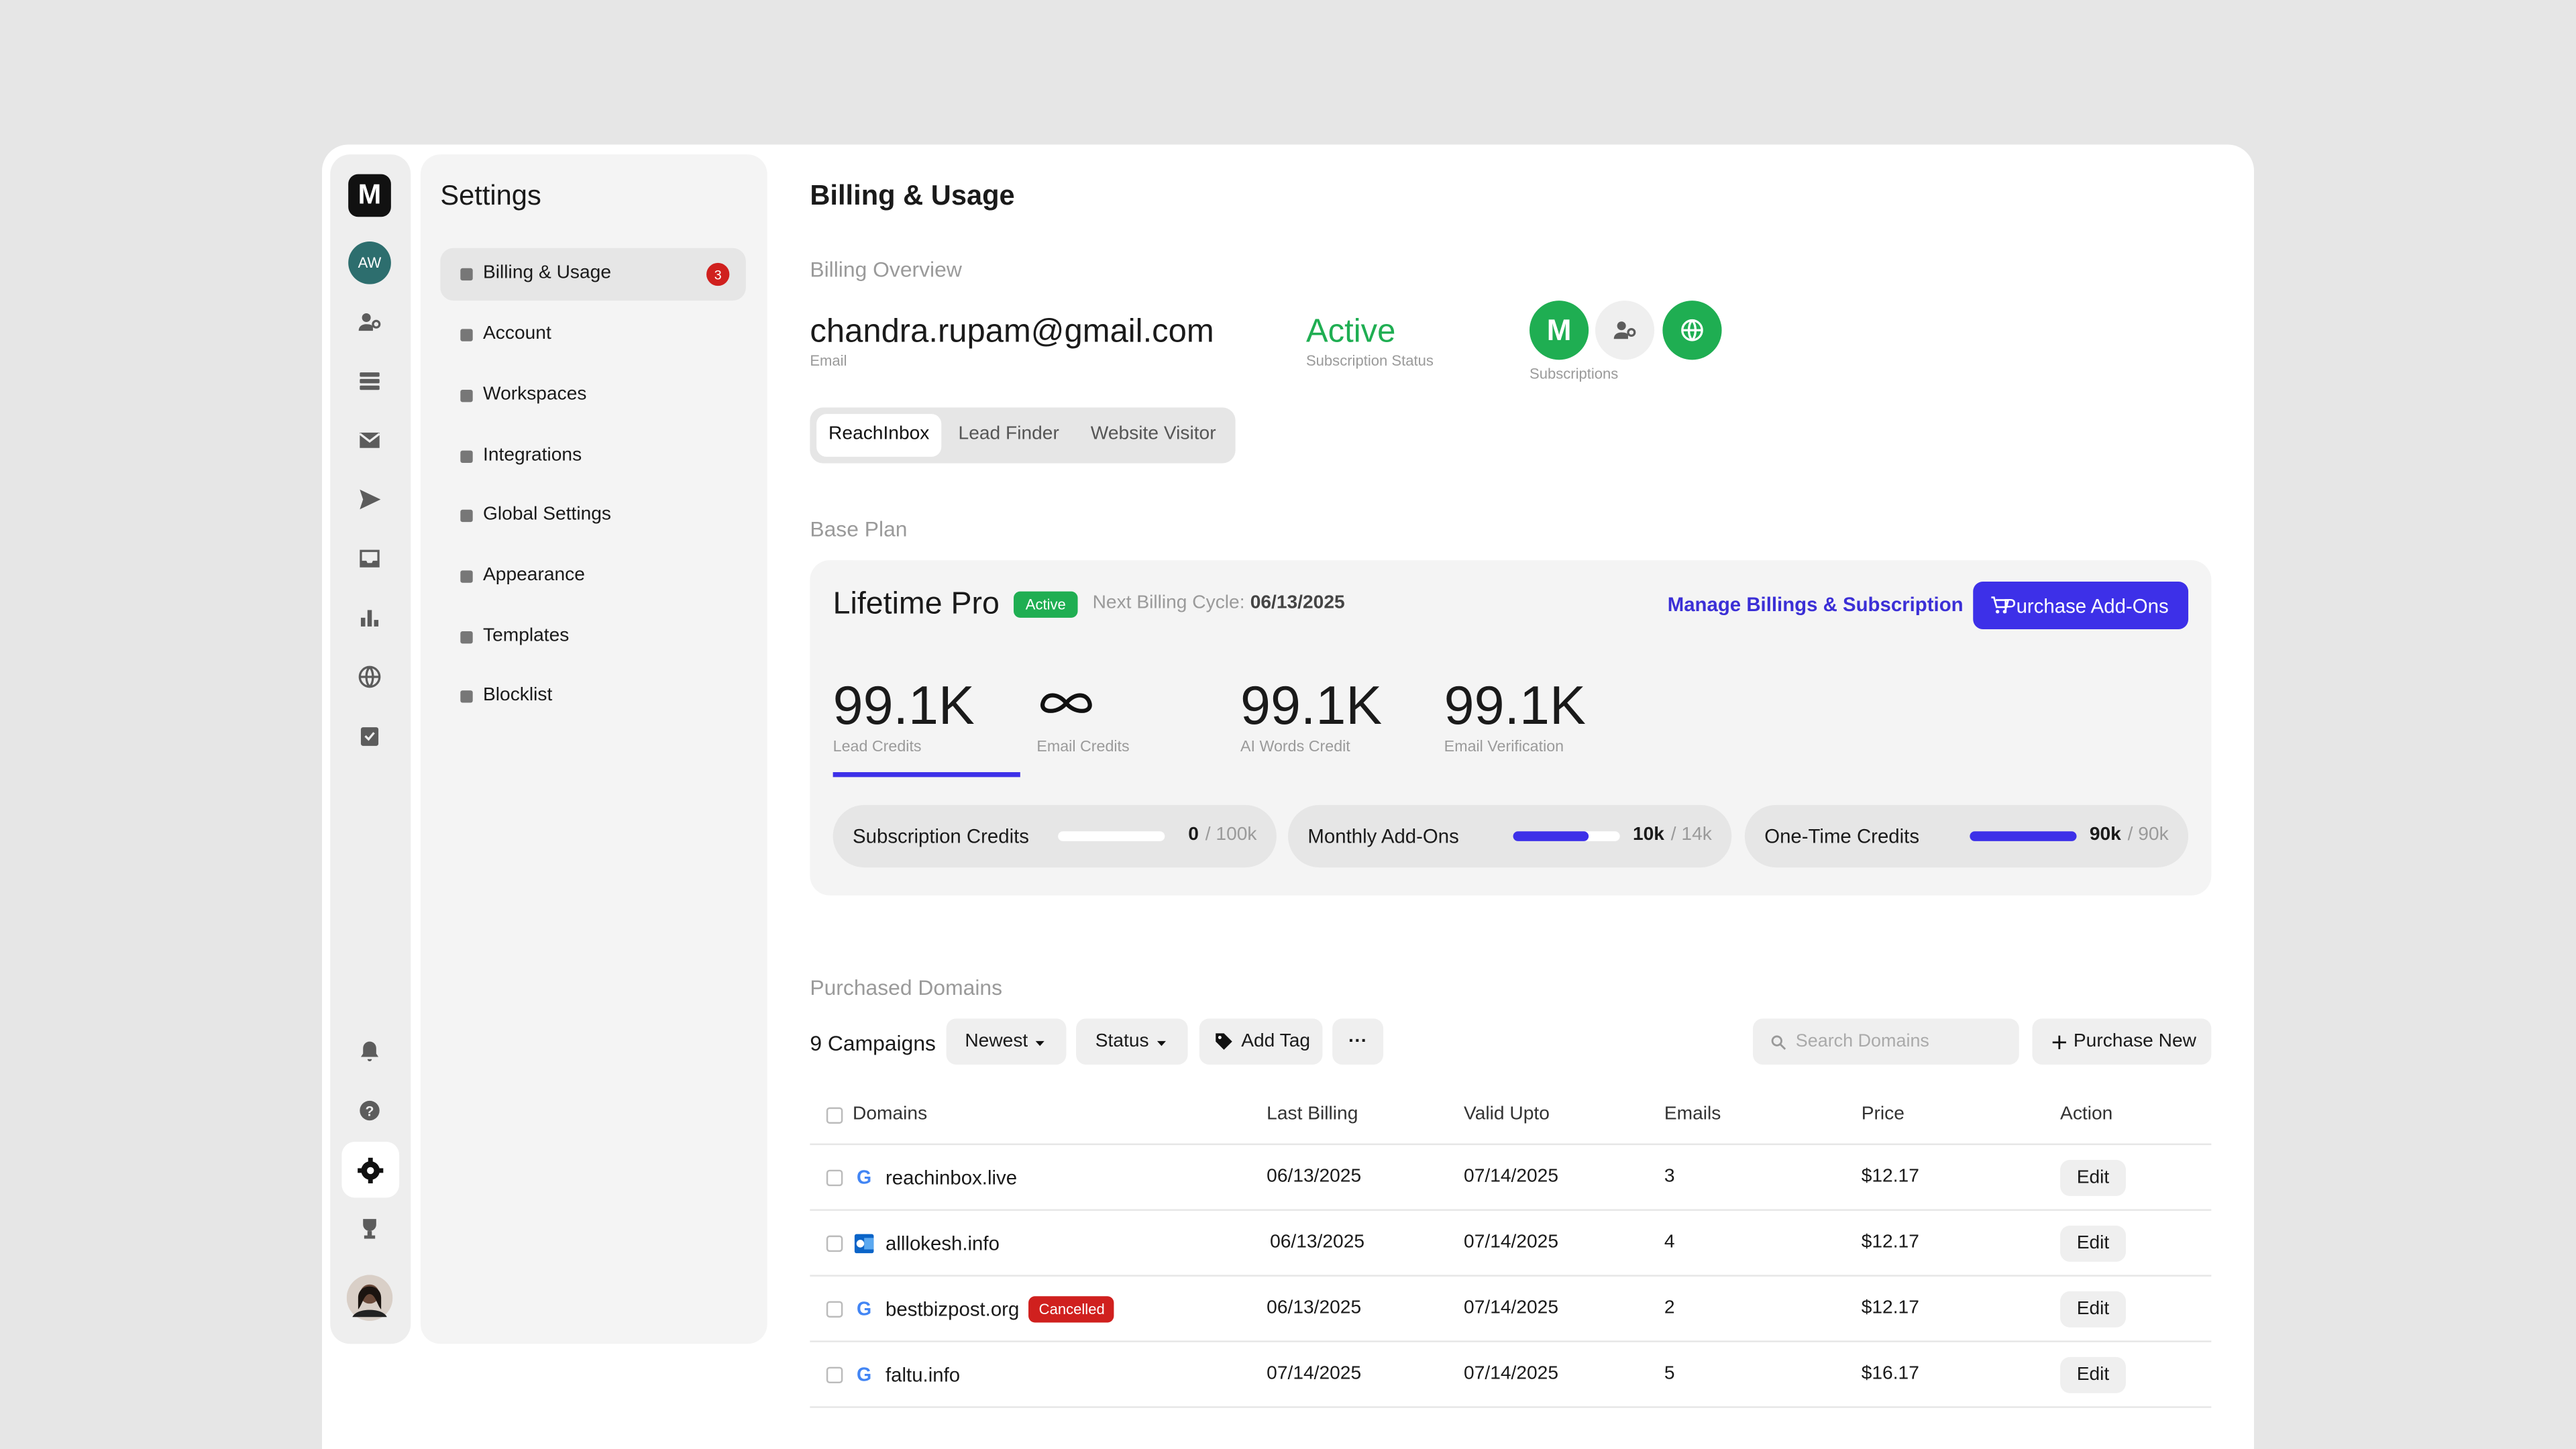 The width and height of the screenshot is (2576, 1449). Describe the element at coordinates (1369, 360) in the screenshot. I see `status-label: Subscription Status` at that location.